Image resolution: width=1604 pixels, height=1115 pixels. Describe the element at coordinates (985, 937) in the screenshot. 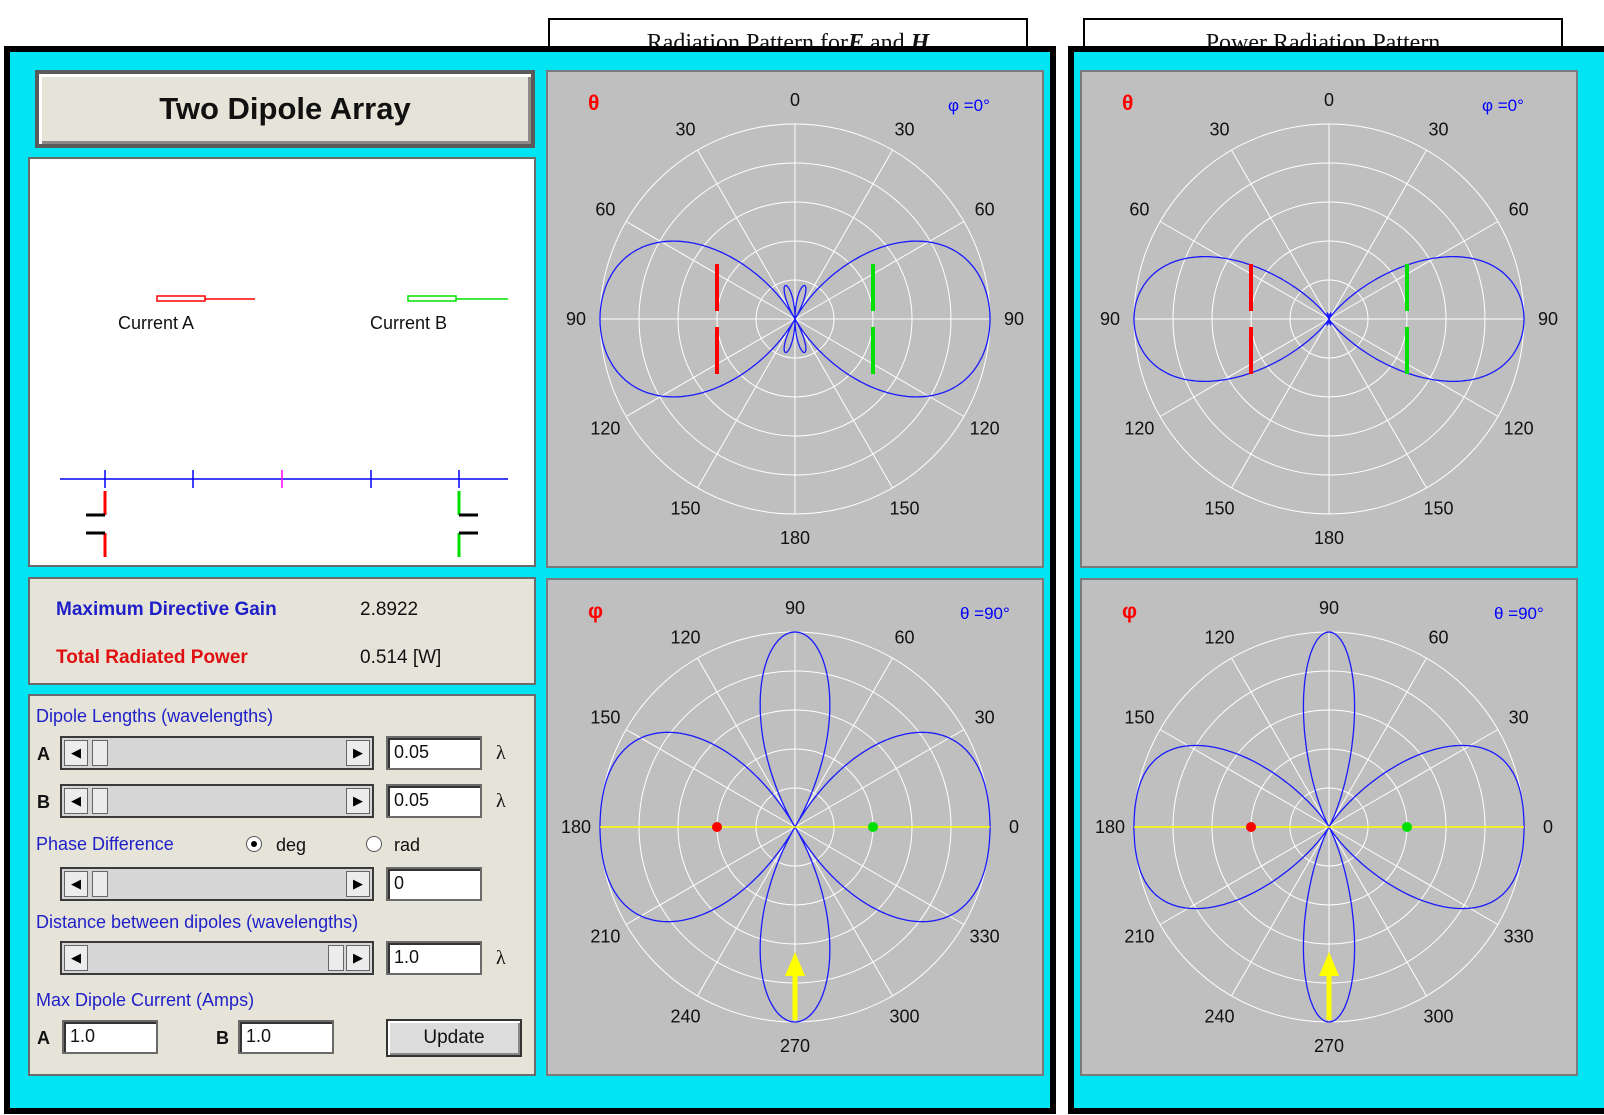

I see `angle-label: 330` at that location.